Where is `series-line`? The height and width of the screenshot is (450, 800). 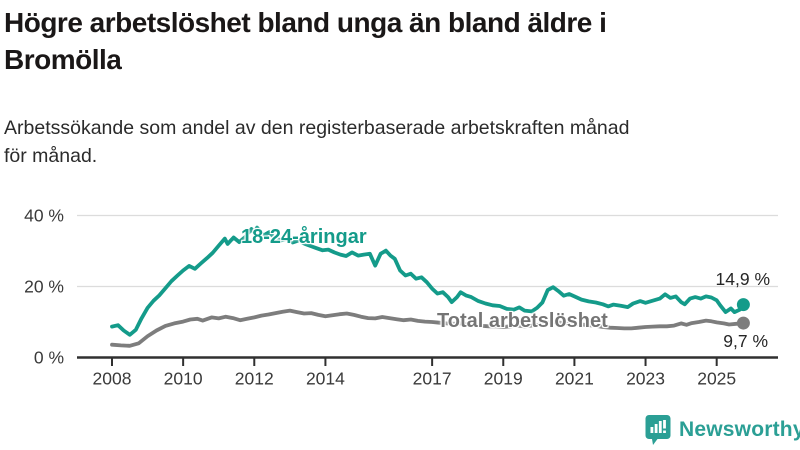
series-line is located at coordinates (428, 328).